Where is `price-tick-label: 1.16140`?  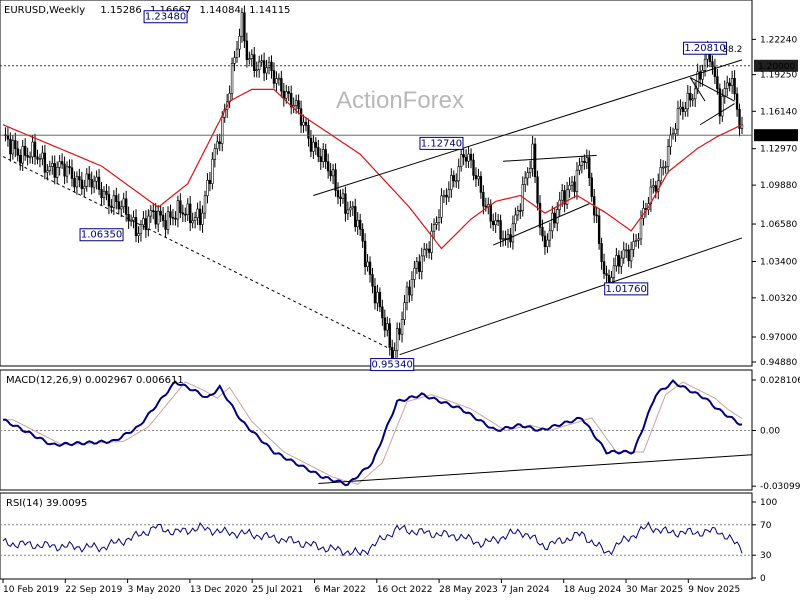
price-tick-label: 1.16140 is located at coordinates (778, 112).